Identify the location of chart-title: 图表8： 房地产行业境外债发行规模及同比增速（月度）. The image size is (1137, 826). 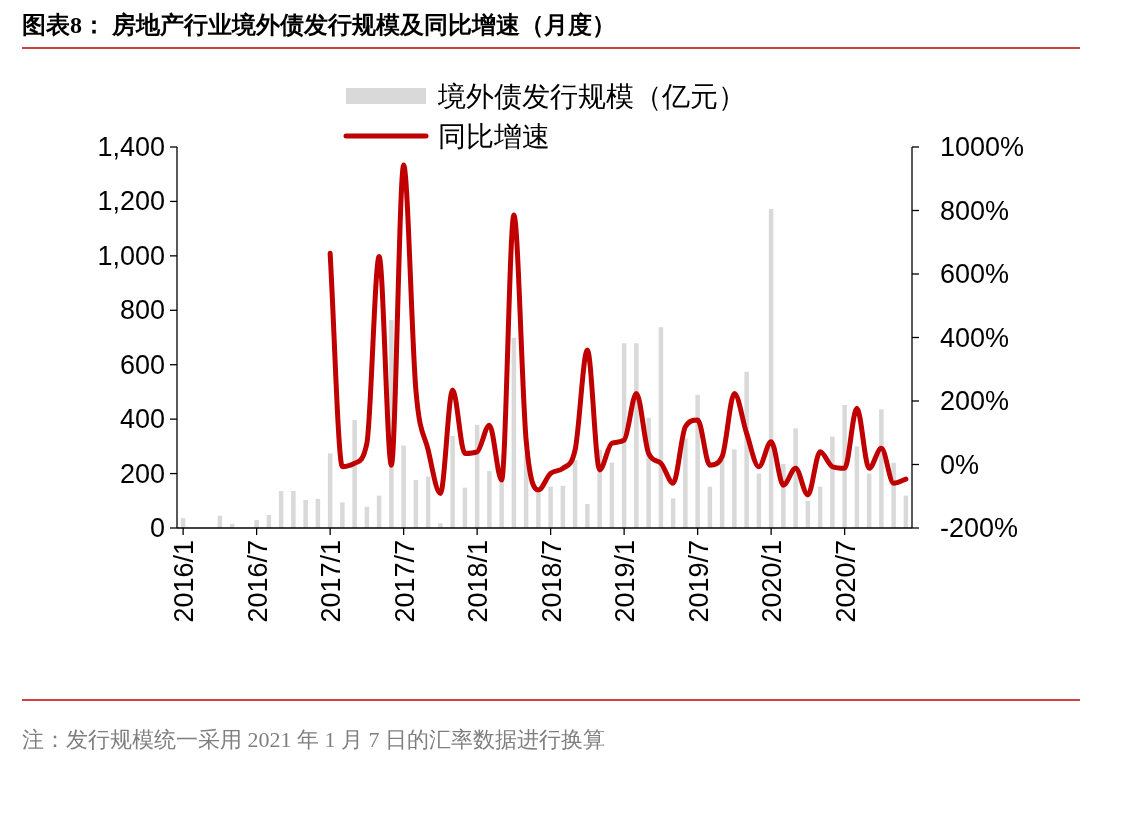
(319, 25).